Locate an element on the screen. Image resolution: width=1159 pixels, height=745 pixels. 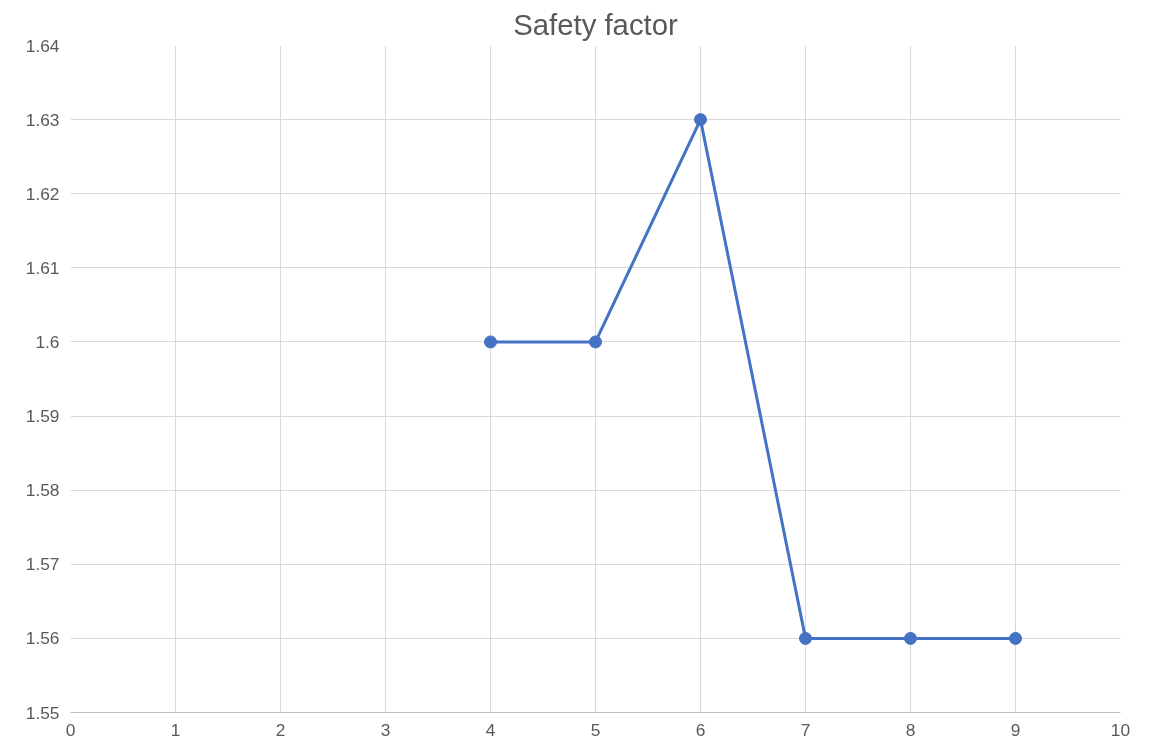
x-tick-label: 2 is located at coordinates (280, 729).